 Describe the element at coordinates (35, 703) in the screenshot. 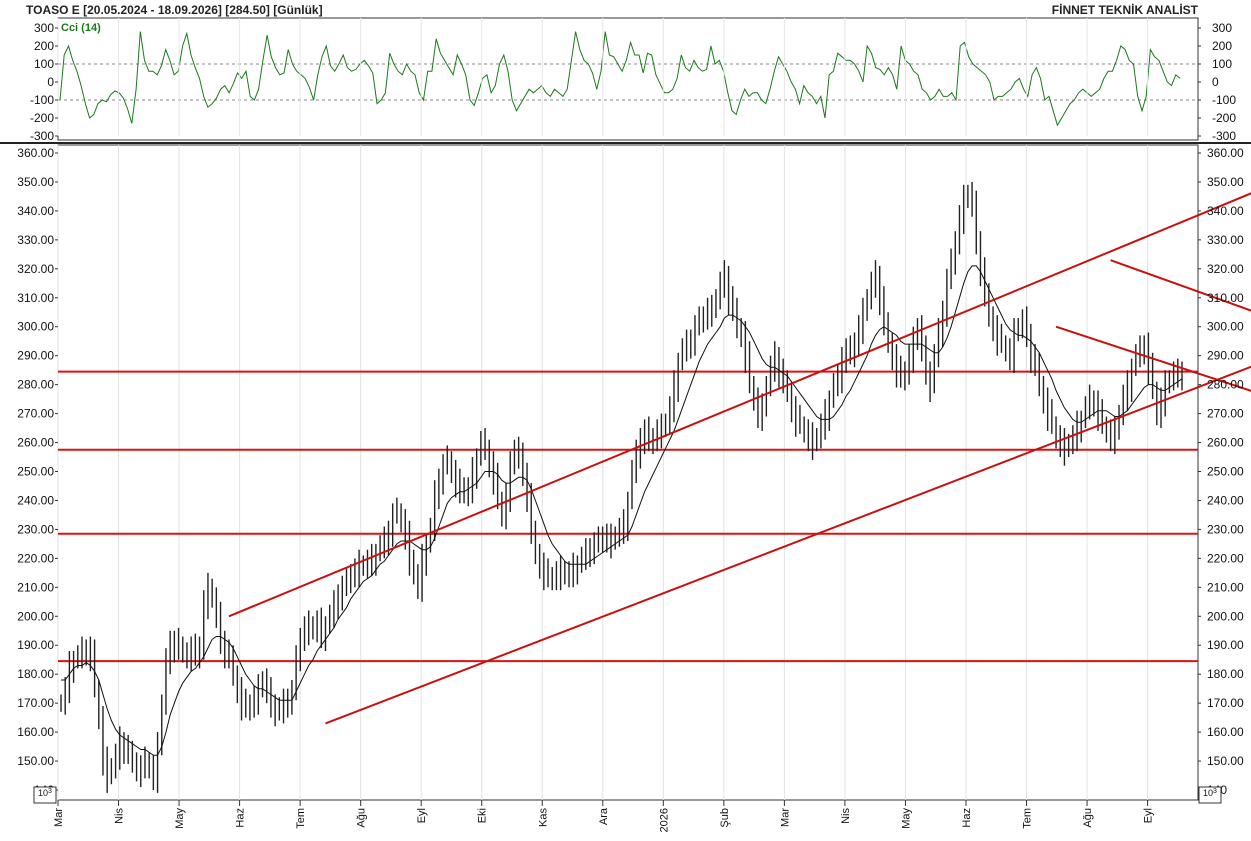

I see `price-ytick-left: 170.00` at that location.